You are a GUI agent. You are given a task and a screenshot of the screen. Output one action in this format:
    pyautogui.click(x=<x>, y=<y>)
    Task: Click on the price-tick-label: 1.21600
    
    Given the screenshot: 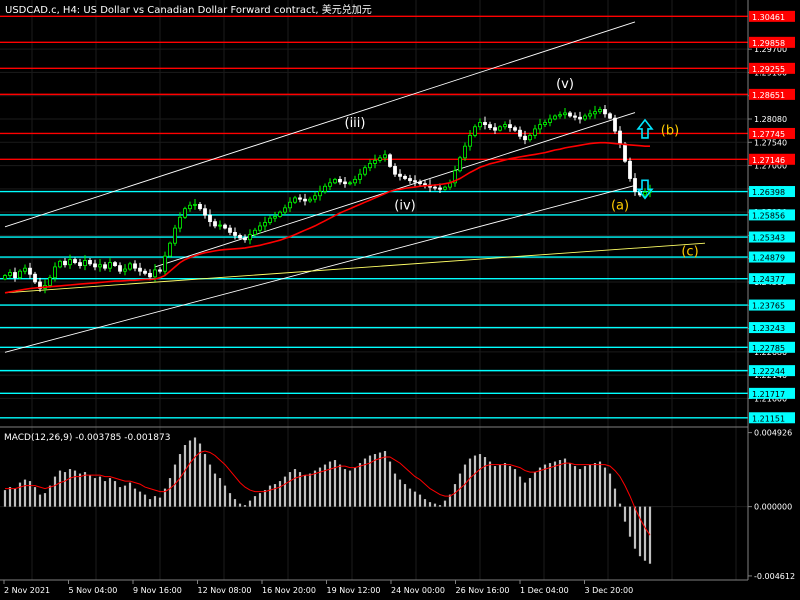 What is the action you would take?
    pyautogui.click(x=770, y=398)
    